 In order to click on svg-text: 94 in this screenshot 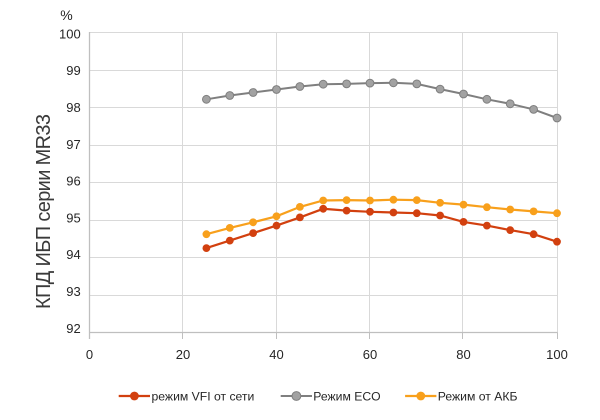, I will do `click(73, 254)`.